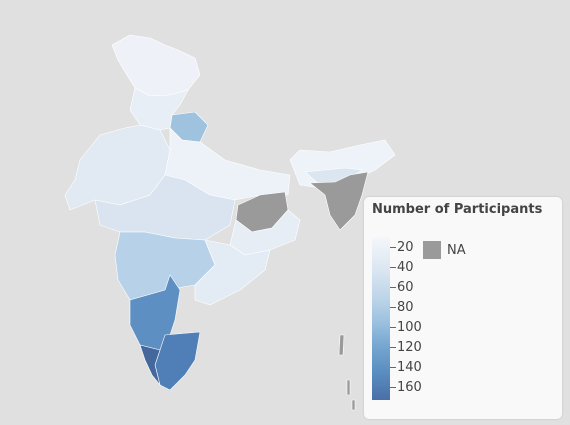 This screenshot has width=570, height=425. I want to click on region-south, so click(155, 312).